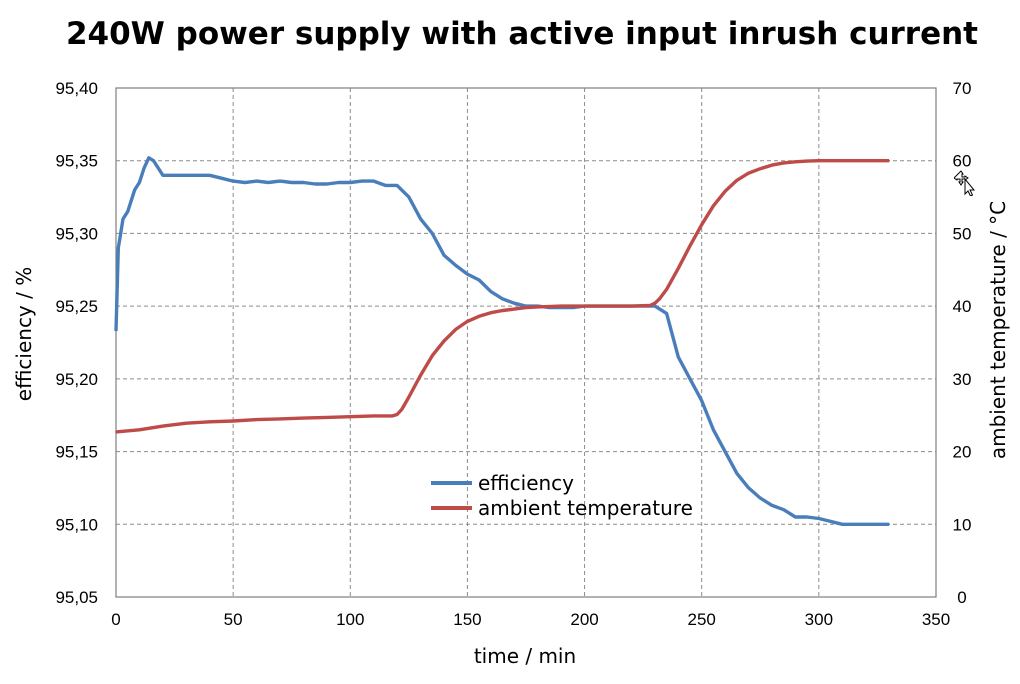  I want to click on x-tick-label: 350, so click(936, 619).